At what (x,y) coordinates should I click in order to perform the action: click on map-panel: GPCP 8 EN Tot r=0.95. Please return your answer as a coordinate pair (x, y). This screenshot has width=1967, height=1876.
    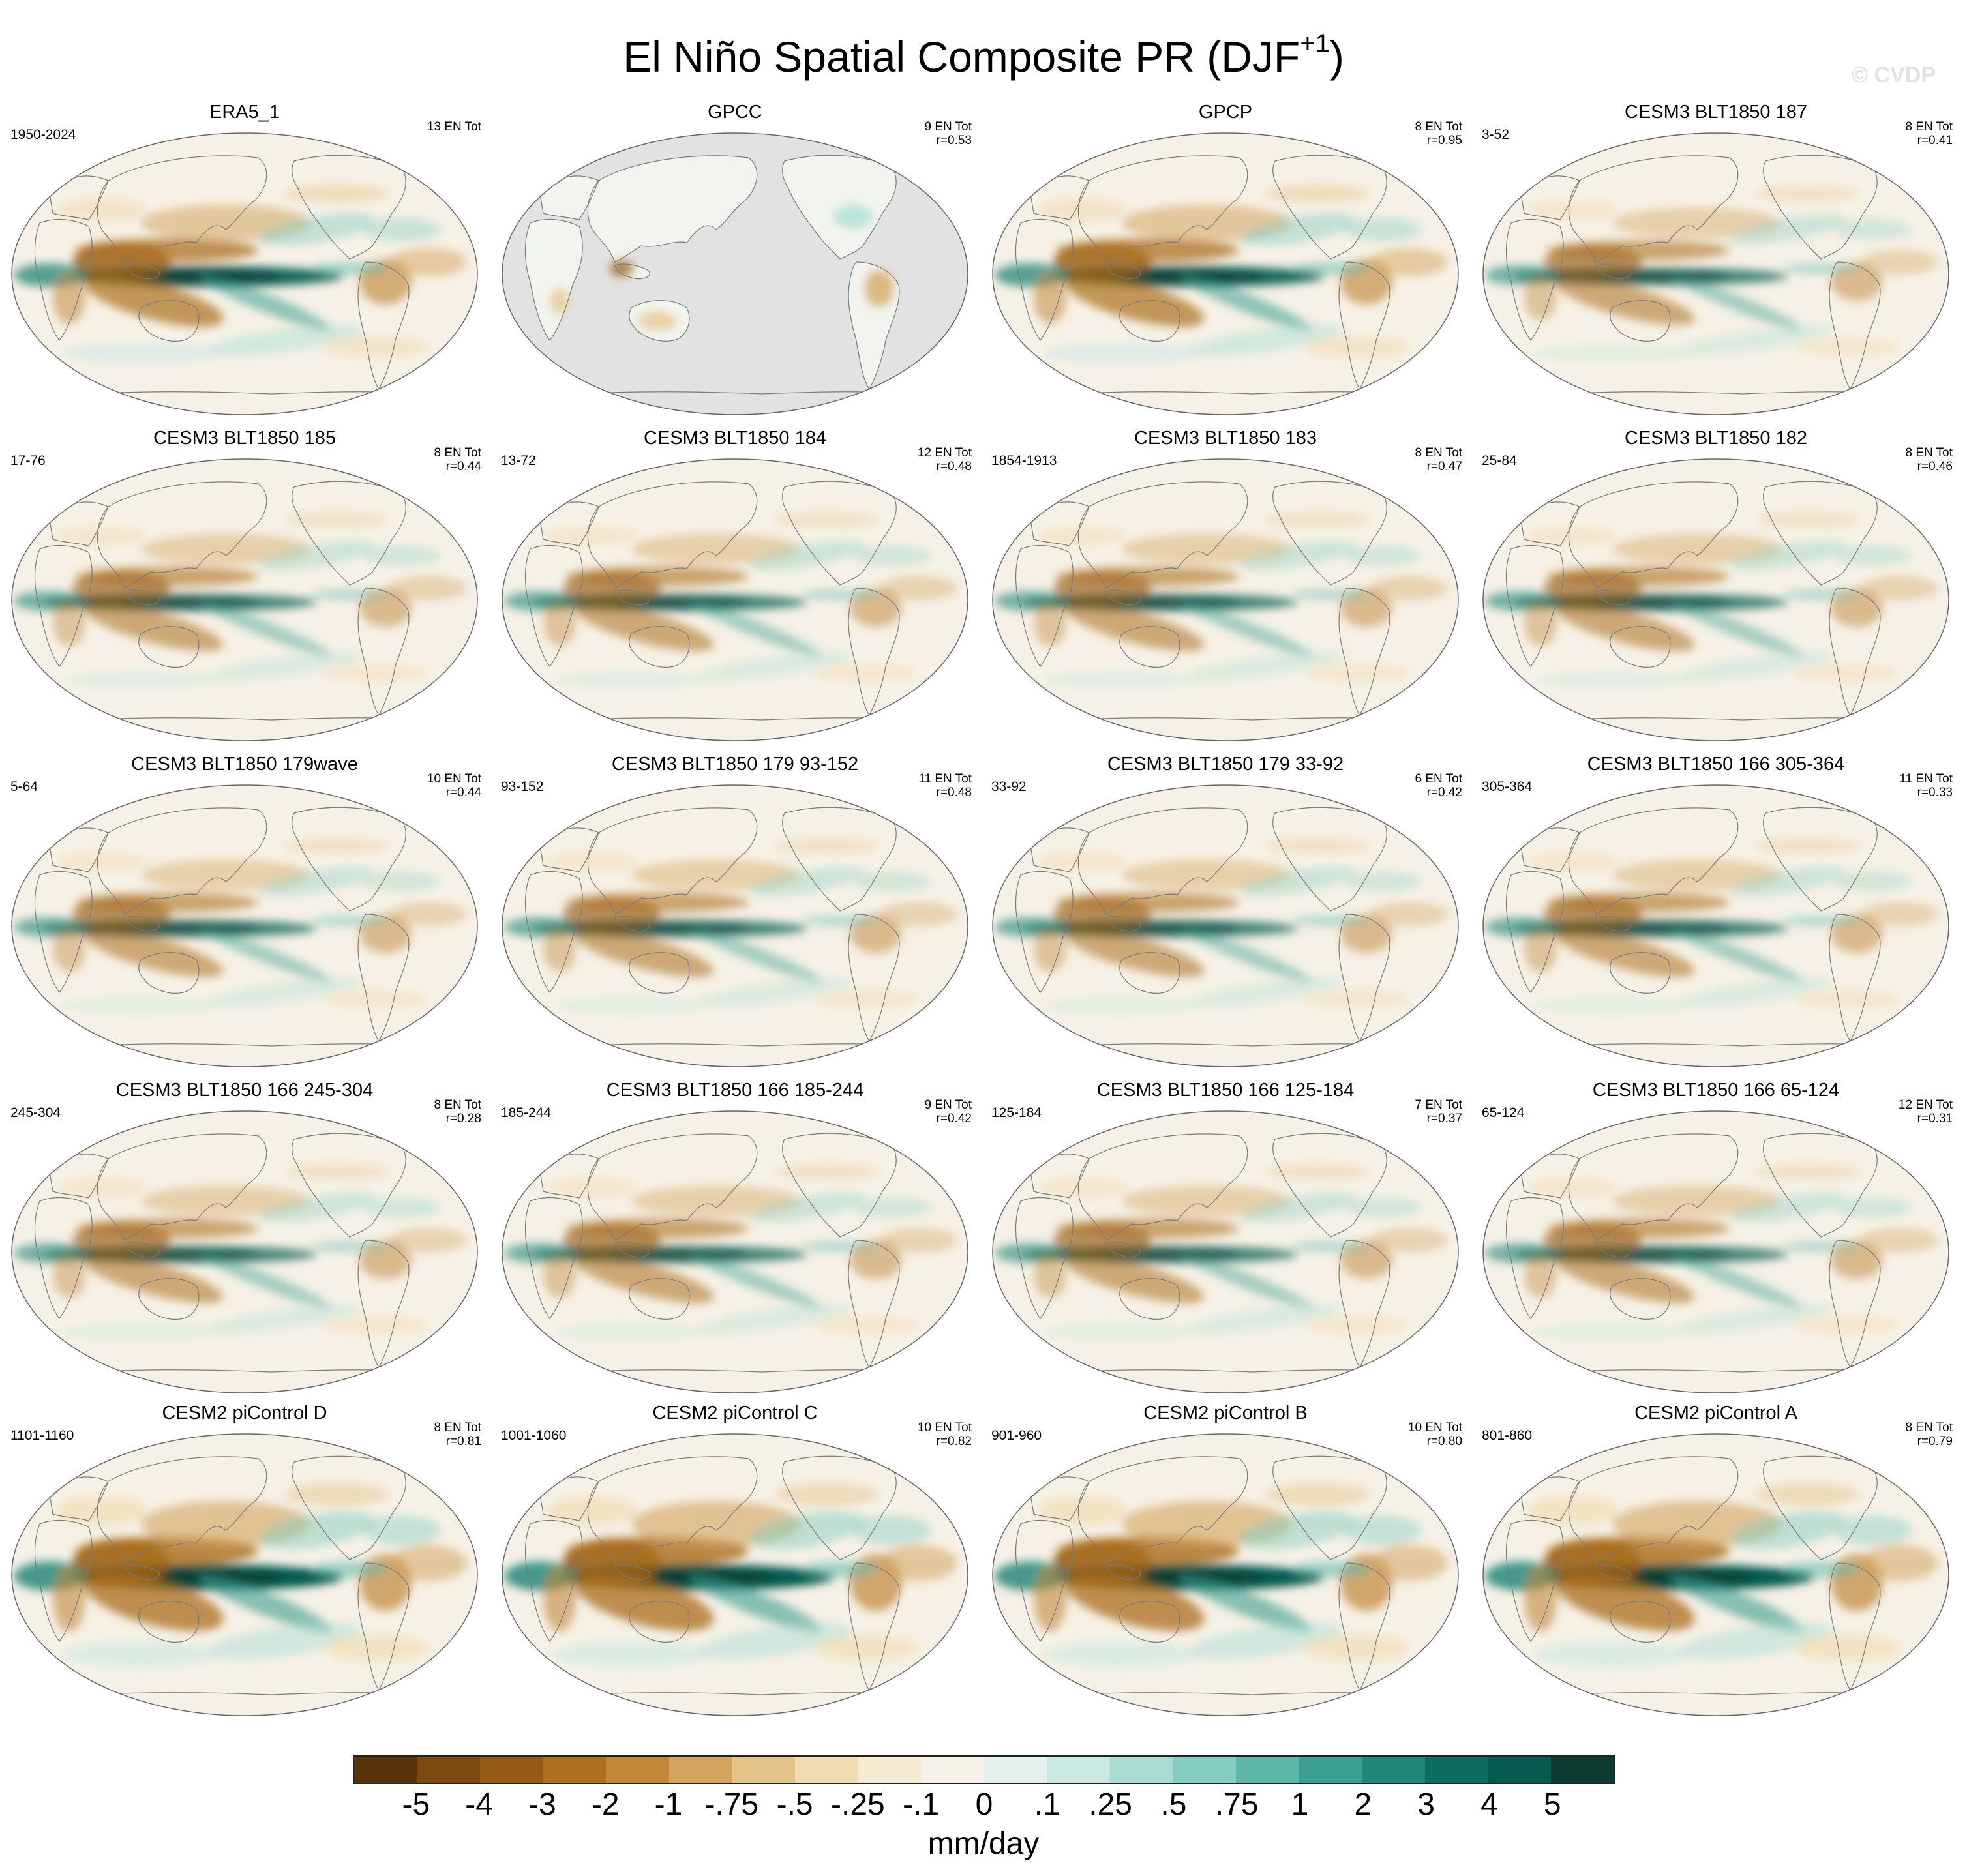
    Looking at the image, I should click on (1225, 254).